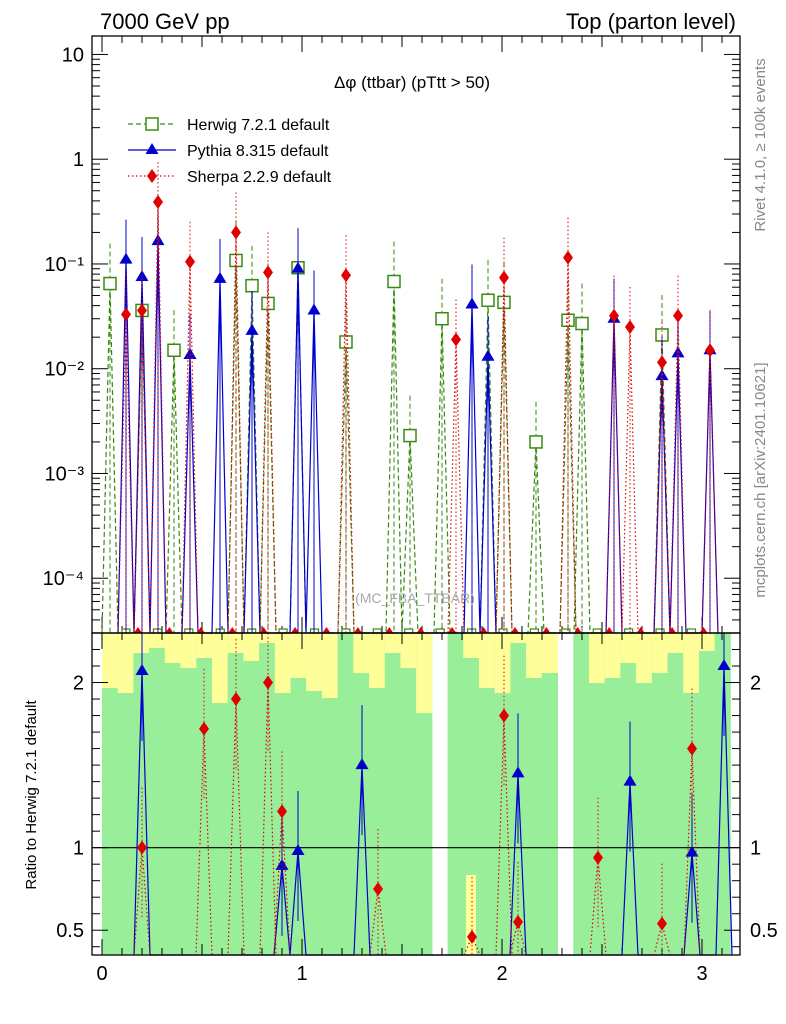 The width and height of the screenshot is (786, 1024). What do you see at coordinates (65, 474) in the screenshot?
I see `y-tick-label: 10⁻³` at bounding box center [65, 474].